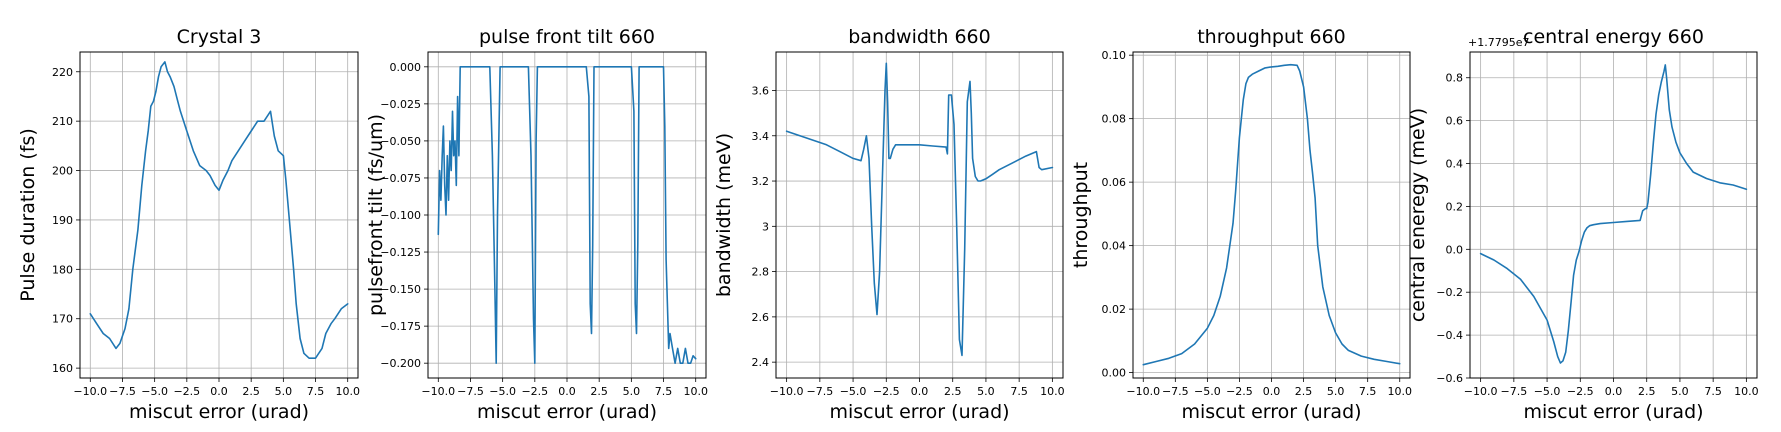 This screenshot has width=1781, height=432. I want to click on y-tick-label: −0.100, so click(400, 215).